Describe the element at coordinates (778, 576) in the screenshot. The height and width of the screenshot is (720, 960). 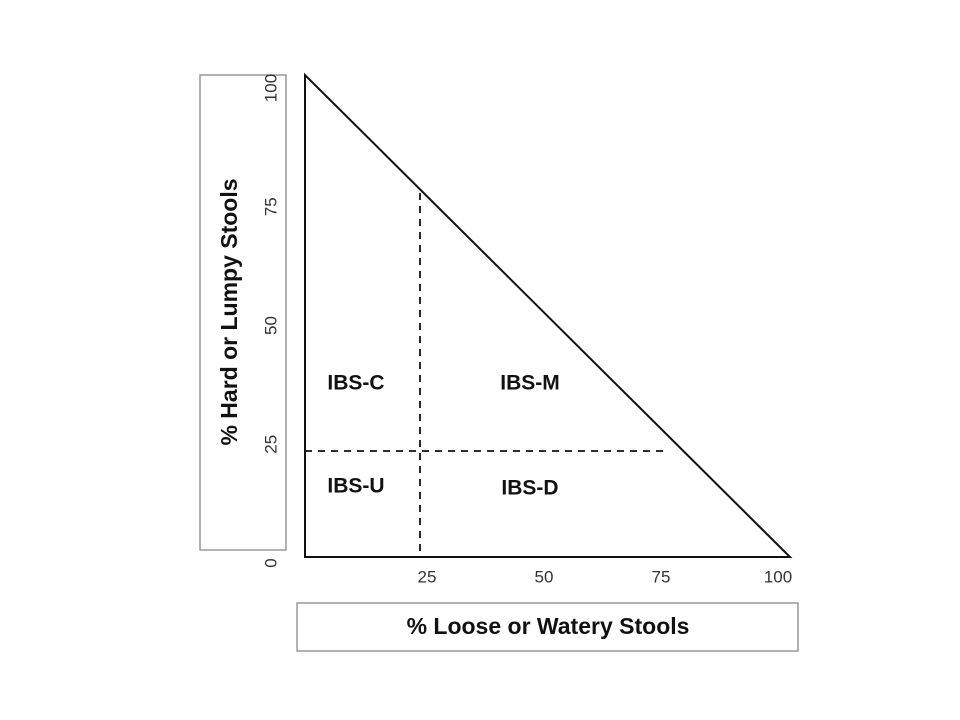
I see `x-tick-label: 100` at that location.